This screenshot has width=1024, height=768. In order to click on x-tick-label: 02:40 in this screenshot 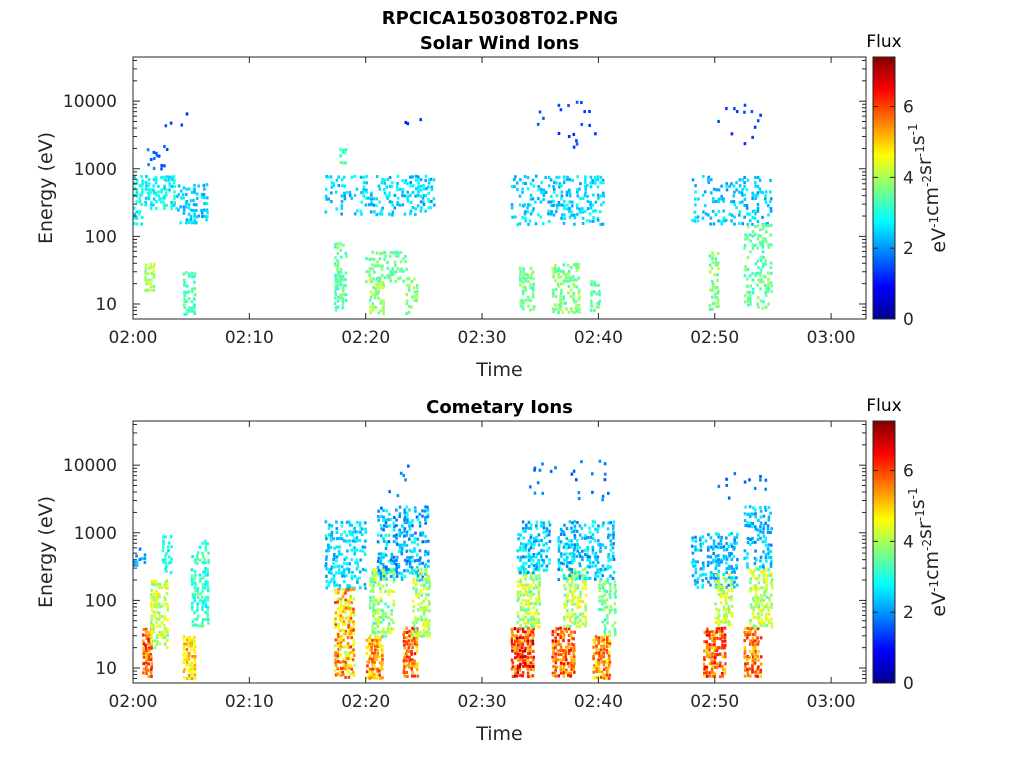, I will do `click(598, 338)`.